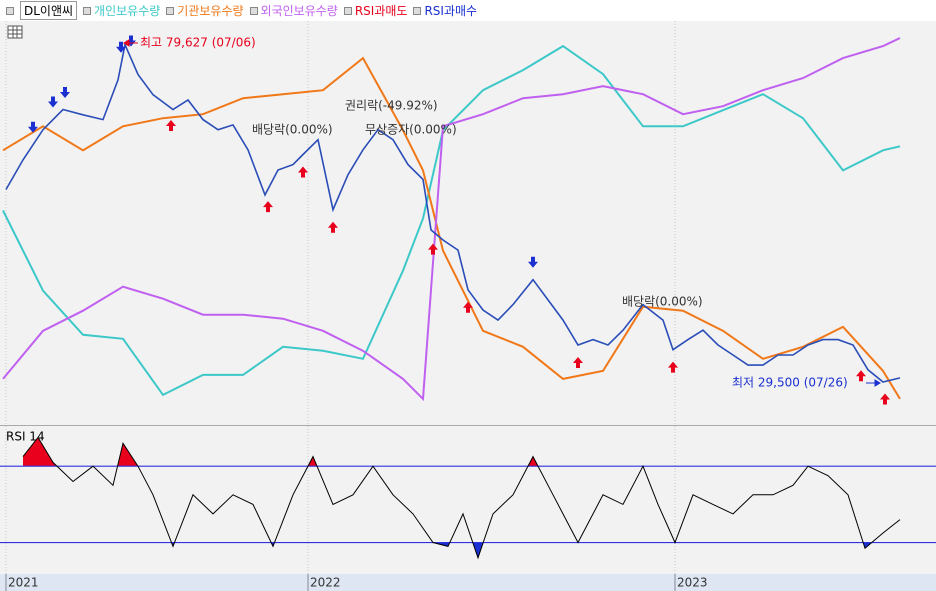 This screenshot has width=936, height=591. What do you see at coordinates (198, 43) in the screenshot?
I see `annotation: 최고 79,627 (07/06)` at bounding box center [198, 43].